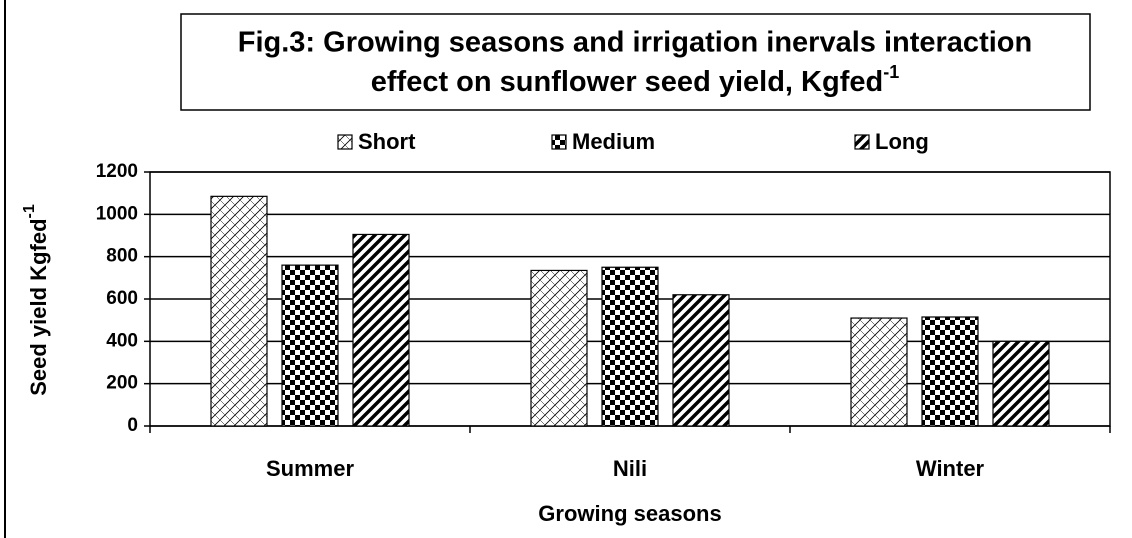 The height and width of the screenshot is (538, 1132). I want to click on y-tick-label: 200, so click(122, 383).